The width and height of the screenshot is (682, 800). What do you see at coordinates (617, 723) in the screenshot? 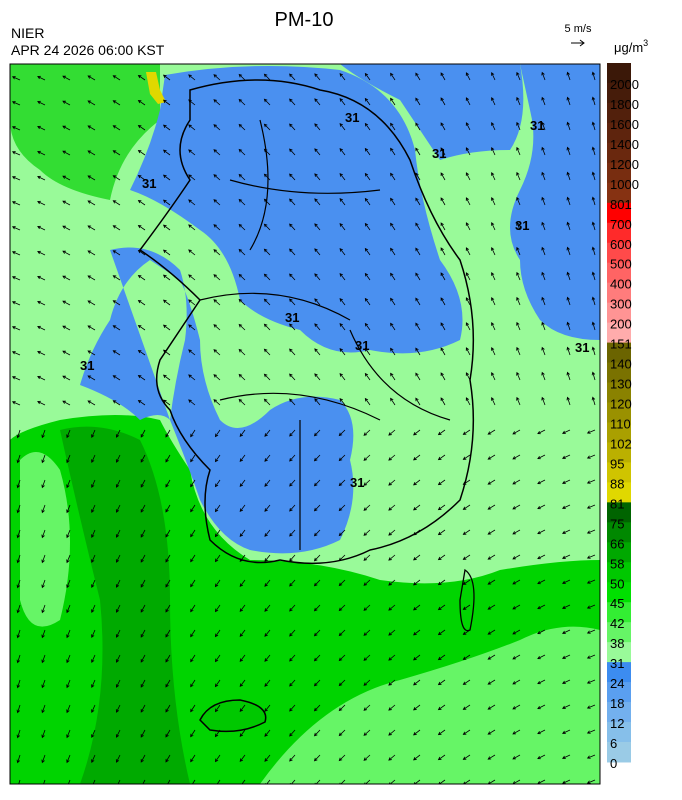
I see `colorbar-label: 12` at bounding box center [617, 723].